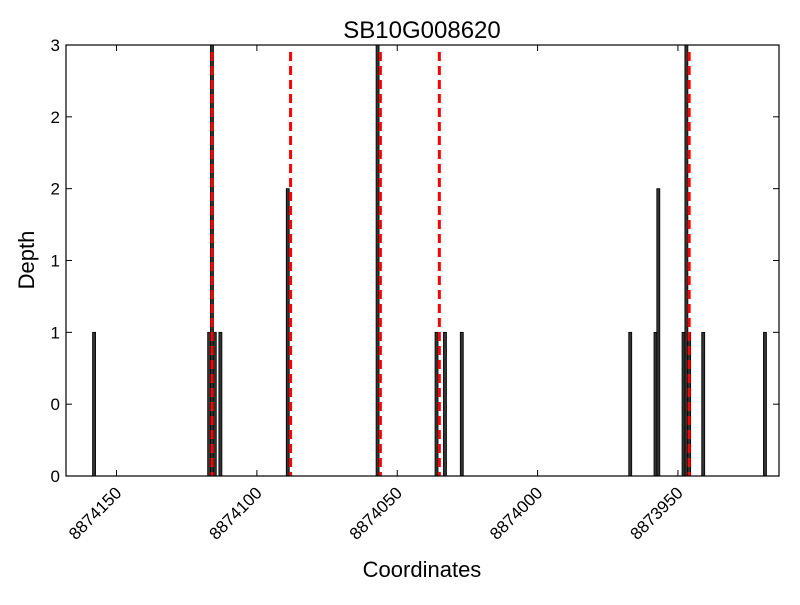 The width and height of the screenshot is (800, 605). What do you see at coordinates (55, 45) in the screenshot?
I see `y-tick-label-6: 3` at bounding box center [55, 45].